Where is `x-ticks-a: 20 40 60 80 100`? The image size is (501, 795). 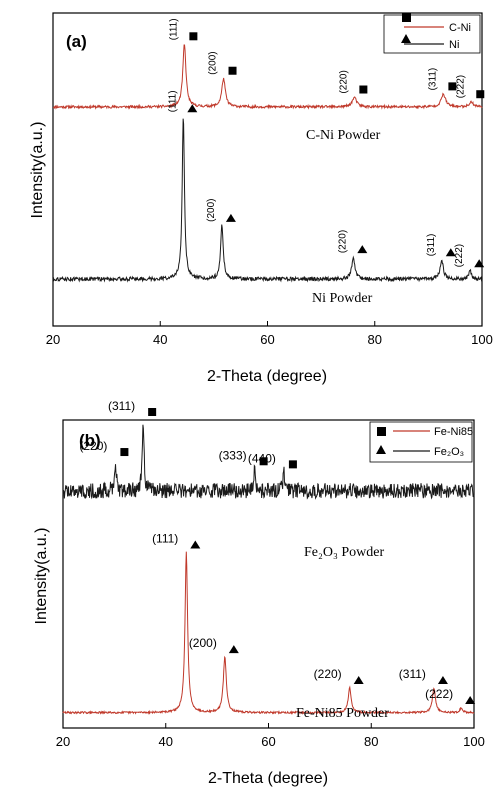 x-ticks-a: 20 40 60 80 100 is located at coordinates (269, 334).